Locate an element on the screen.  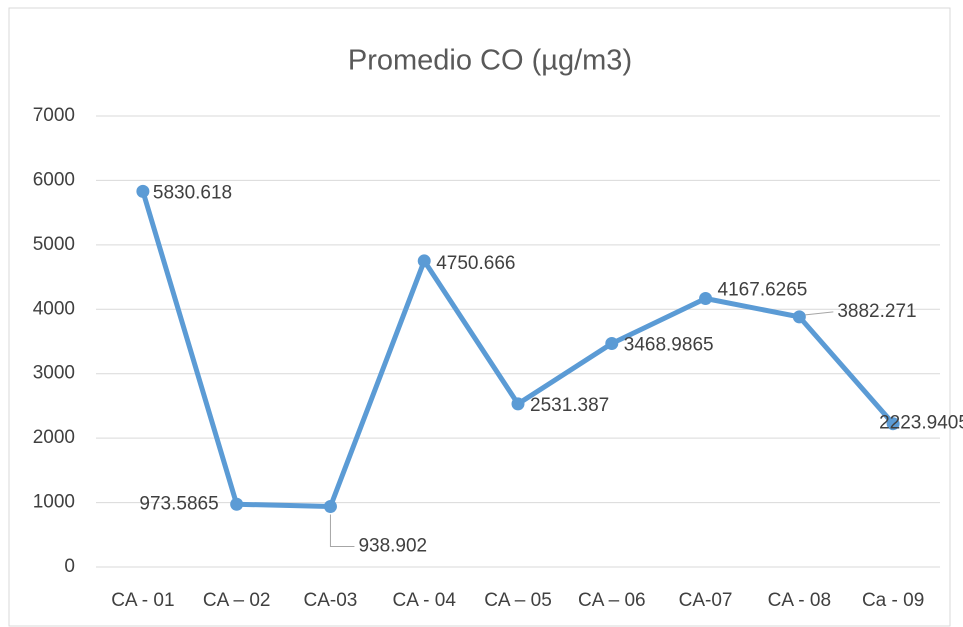
x-tick-label: CA - 01 is located at coordinates (142, 600).